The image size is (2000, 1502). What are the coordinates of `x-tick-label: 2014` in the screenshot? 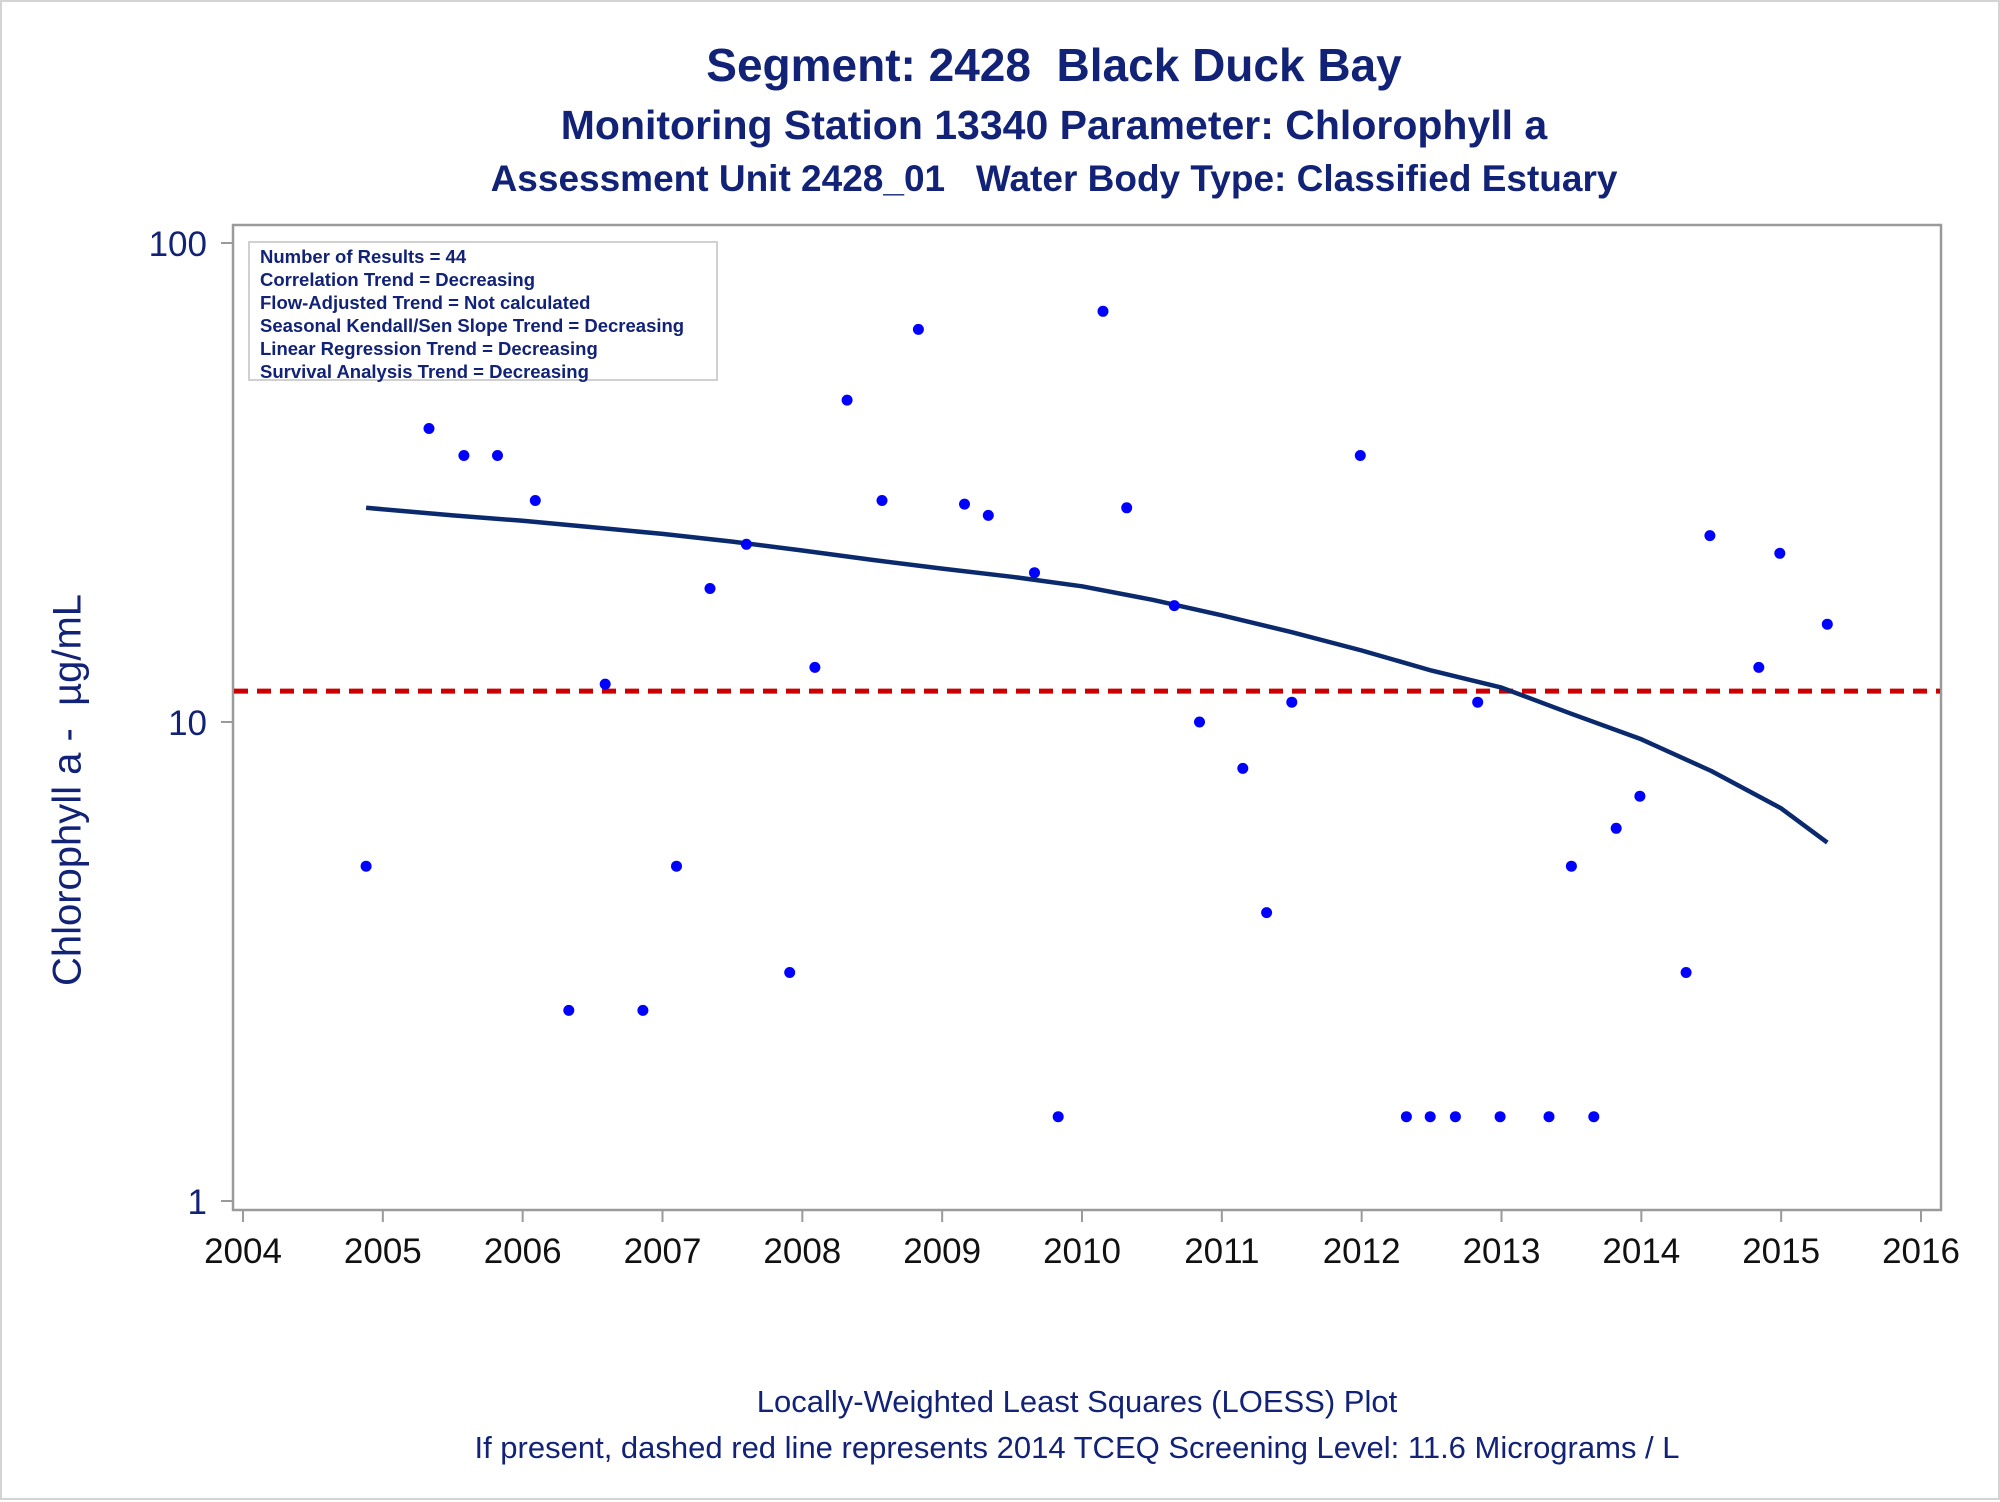 It's located at (1641, 1251).